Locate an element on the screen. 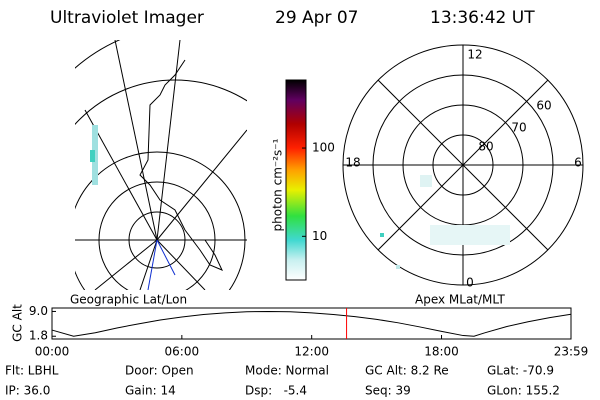  status-field: Gain: 14 is located at coordinates (150, 391).